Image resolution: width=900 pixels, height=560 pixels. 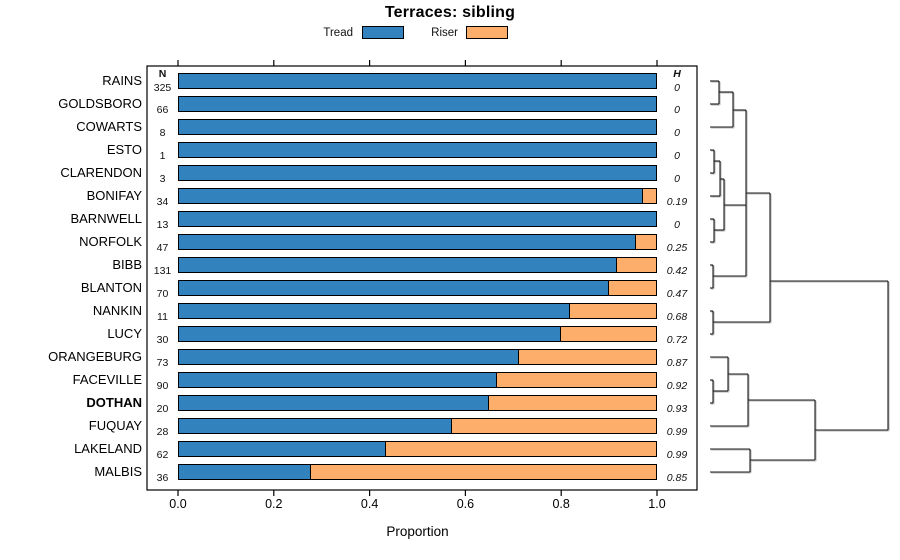 I want to click on series-name-label: ESTO, so click(x=124, y=149).